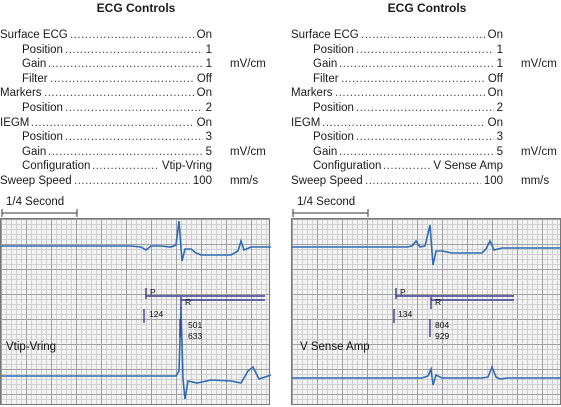 This screenshot has height=407, width=561. What do you see at coordinates (467, 167) in the screenshot?
I see `control-value: V Sense Amp` at bounding box center [467, 167].